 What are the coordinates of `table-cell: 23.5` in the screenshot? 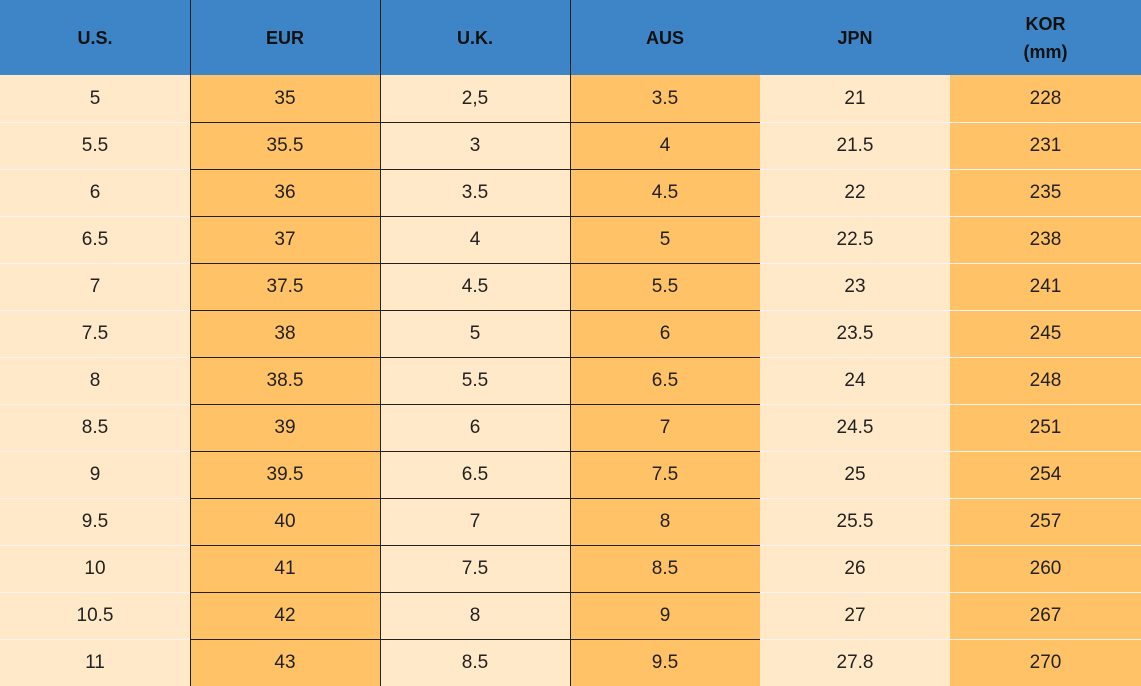 It's located at (855, 333).